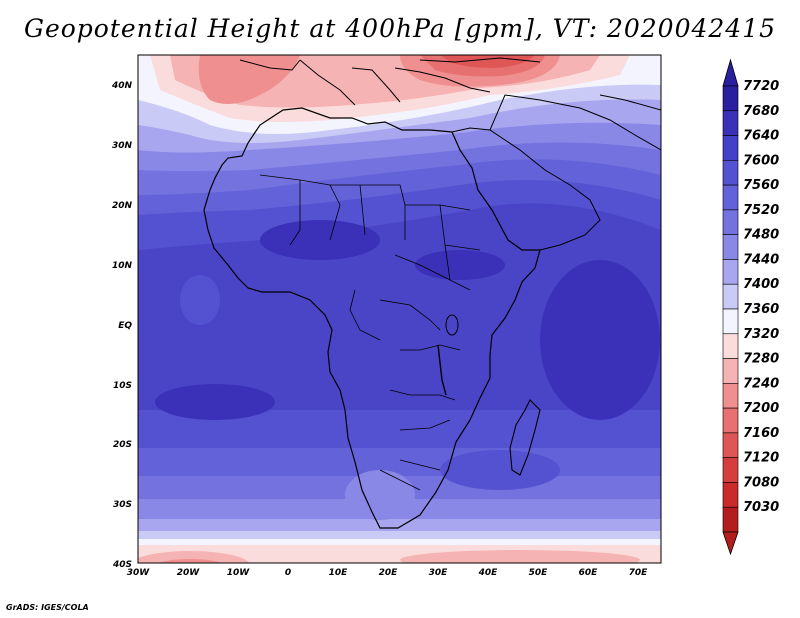  What do you see at coordinates (761, 111) in the screenshot?
I see `colorbar-label: 7680` at bounding box center [761, 111].